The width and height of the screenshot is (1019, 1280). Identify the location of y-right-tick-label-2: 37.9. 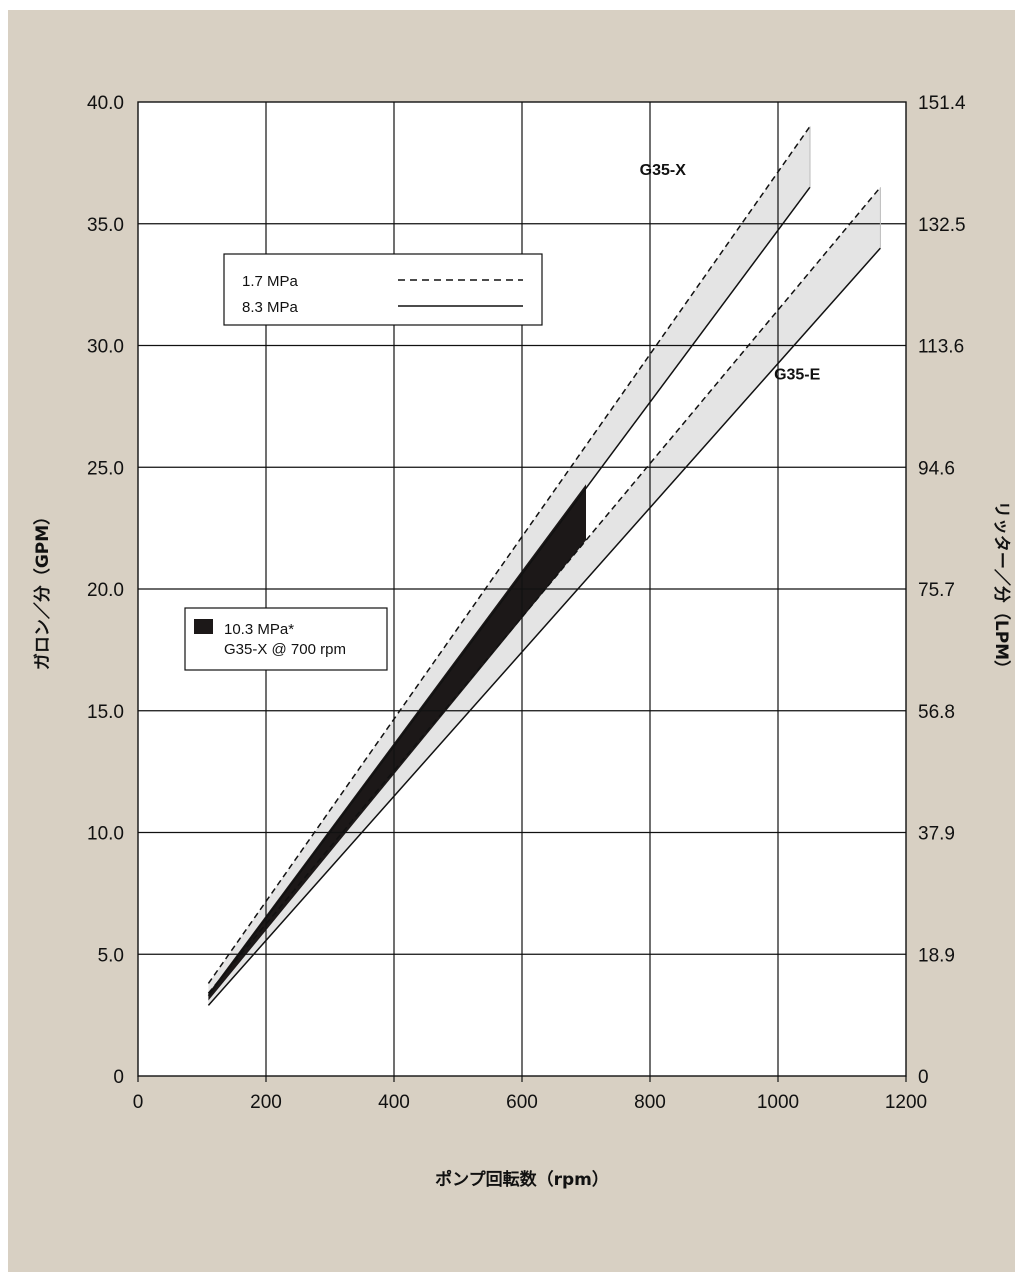
(936, 834).